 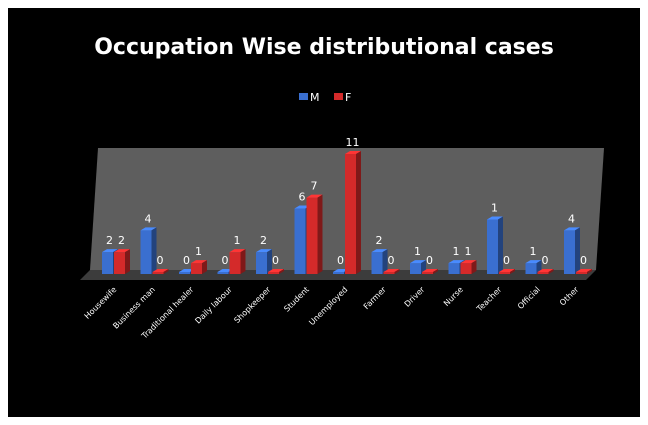 I want to click on data-label-m-12: 1, so click(x=533, y=251).